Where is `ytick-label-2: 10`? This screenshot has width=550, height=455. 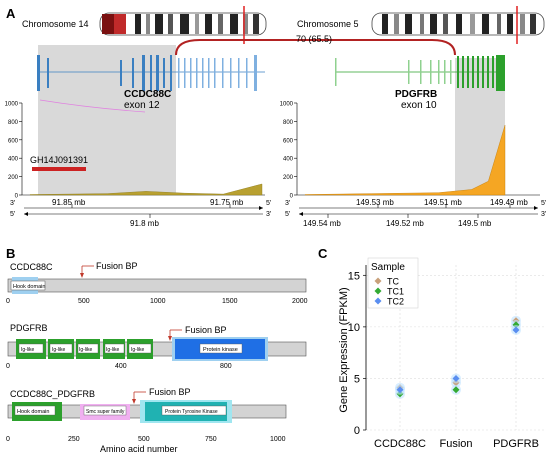 ytick-label-2: 10 is located at coordinates (354, 328).